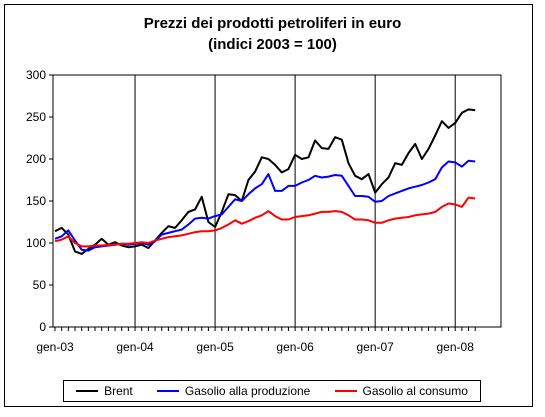 The width and height of the screenshot is (545, 417). Describe the element at coordinates (215, 347) in the screenshot. I see `x-tick-label: gen-05` at that location.